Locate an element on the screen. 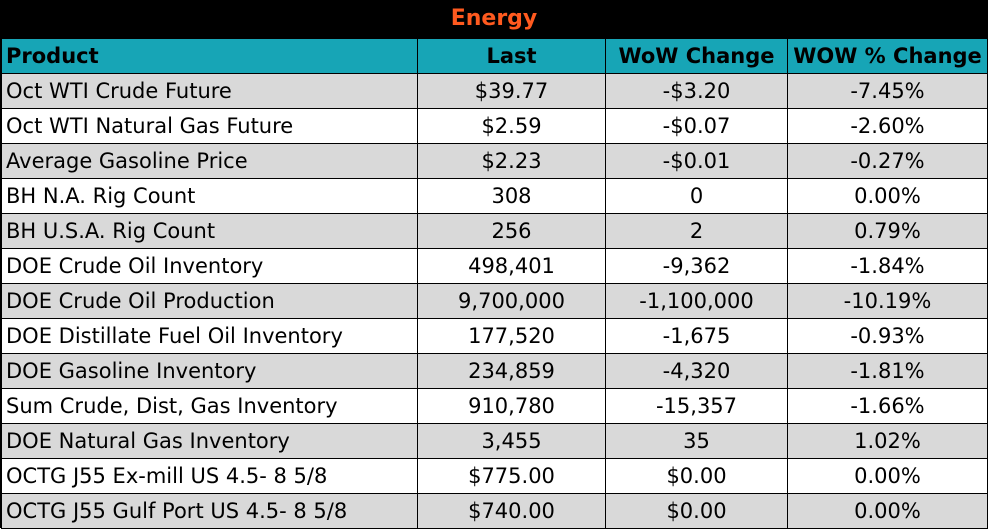  cell-last: $740.00 is located at coordinates (511, 511).